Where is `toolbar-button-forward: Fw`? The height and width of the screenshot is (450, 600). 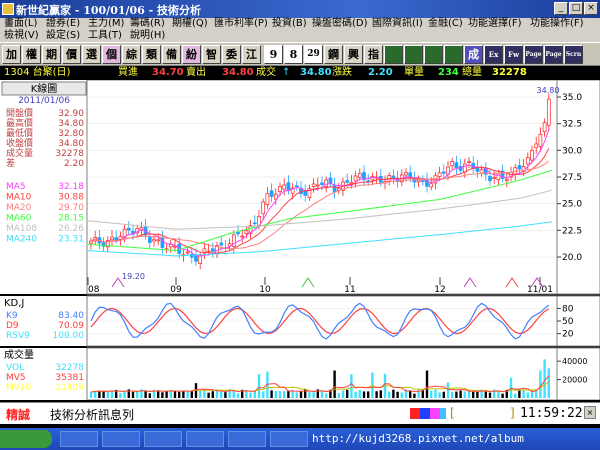
toolbar-button-forward: Fw is located at coordinates (513, 54).